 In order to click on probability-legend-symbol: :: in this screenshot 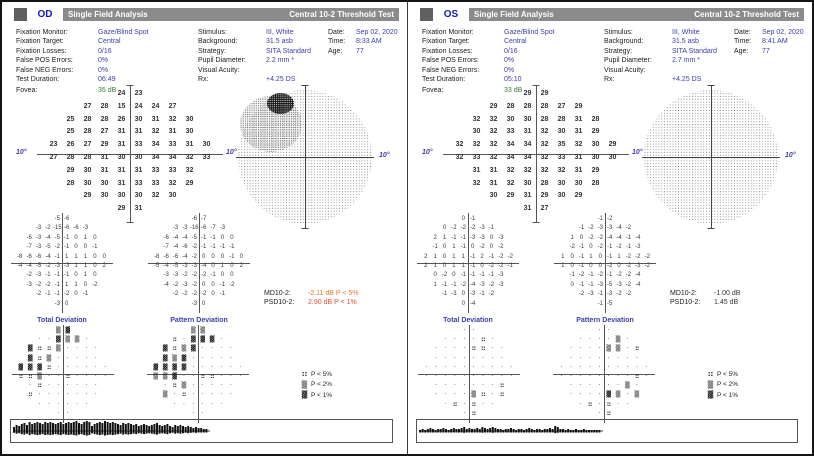, I will do `click(710, 374)`.